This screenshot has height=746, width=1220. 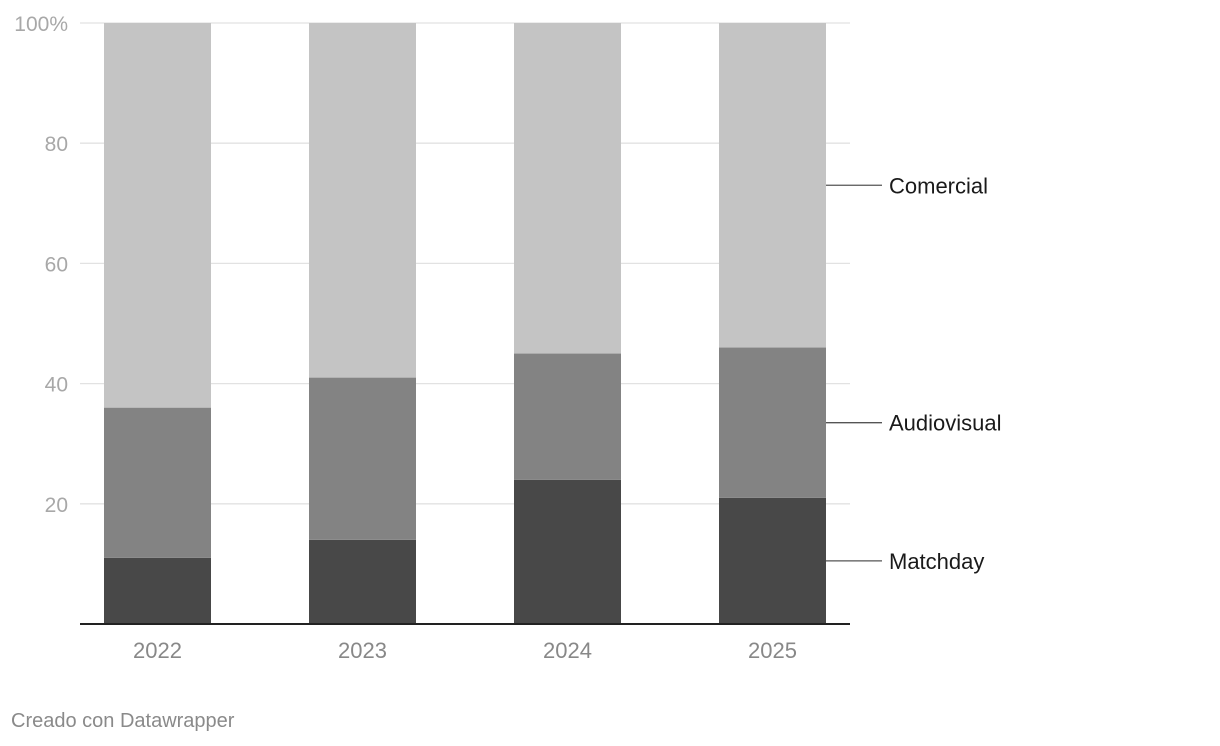 I want to click on y-tick-label: 80, so click(x=56, y=144).